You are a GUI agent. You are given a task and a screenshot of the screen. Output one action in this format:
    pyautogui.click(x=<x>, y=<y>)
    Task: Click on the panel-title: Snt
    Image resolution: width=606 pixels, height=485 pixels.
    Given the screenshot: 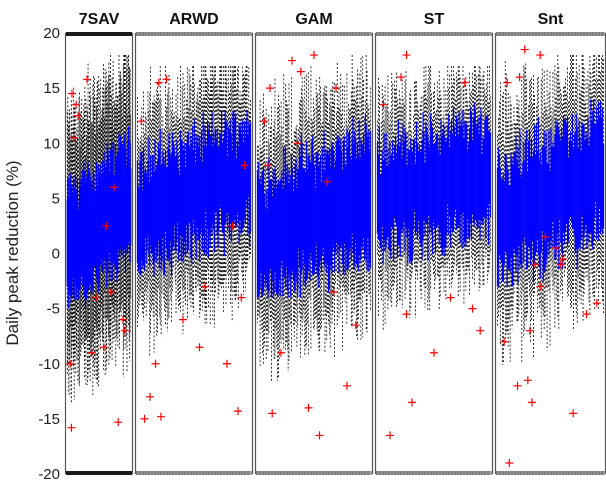 What is the action you would take?
    pyautogui.click(x=551, y=19)
    